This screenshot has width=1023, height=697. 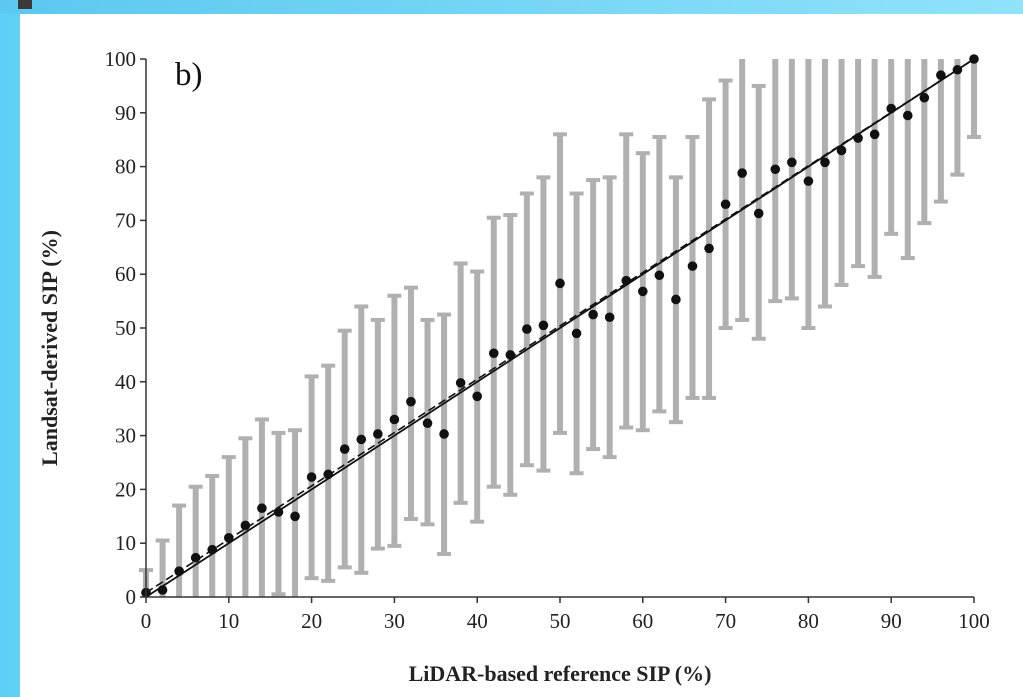 What do you see at coordinates (125, 167) in the screenshot?
I see `y-tick-label: 80` at bounding box center [125, 167].